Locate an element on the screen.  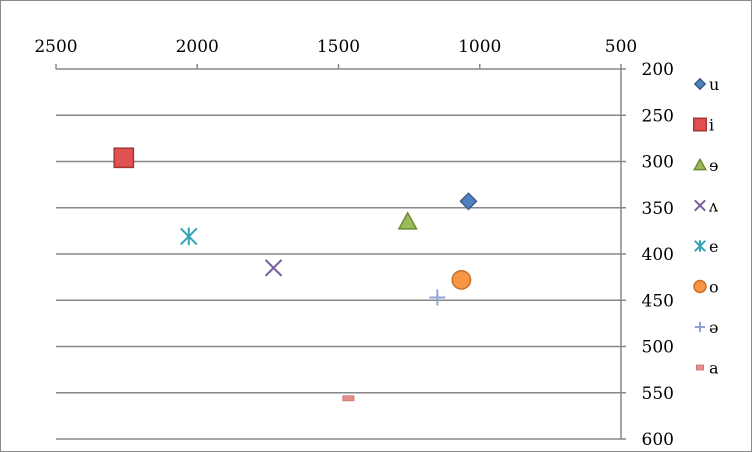
y-tick-label-250: 250 is located at coordinates (658, 116).